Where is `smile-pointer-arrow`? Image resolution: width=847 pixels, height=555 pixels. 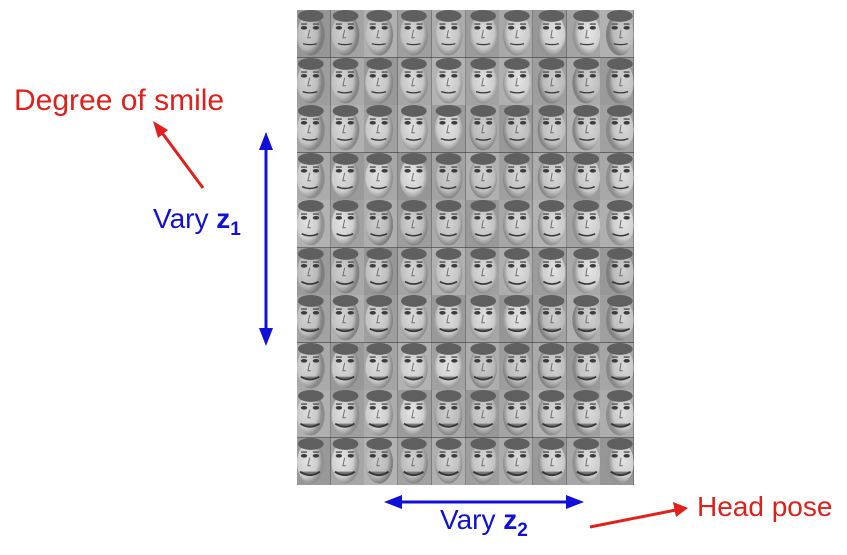
smile-pointer-arrow is located at coordinates (179, 155).